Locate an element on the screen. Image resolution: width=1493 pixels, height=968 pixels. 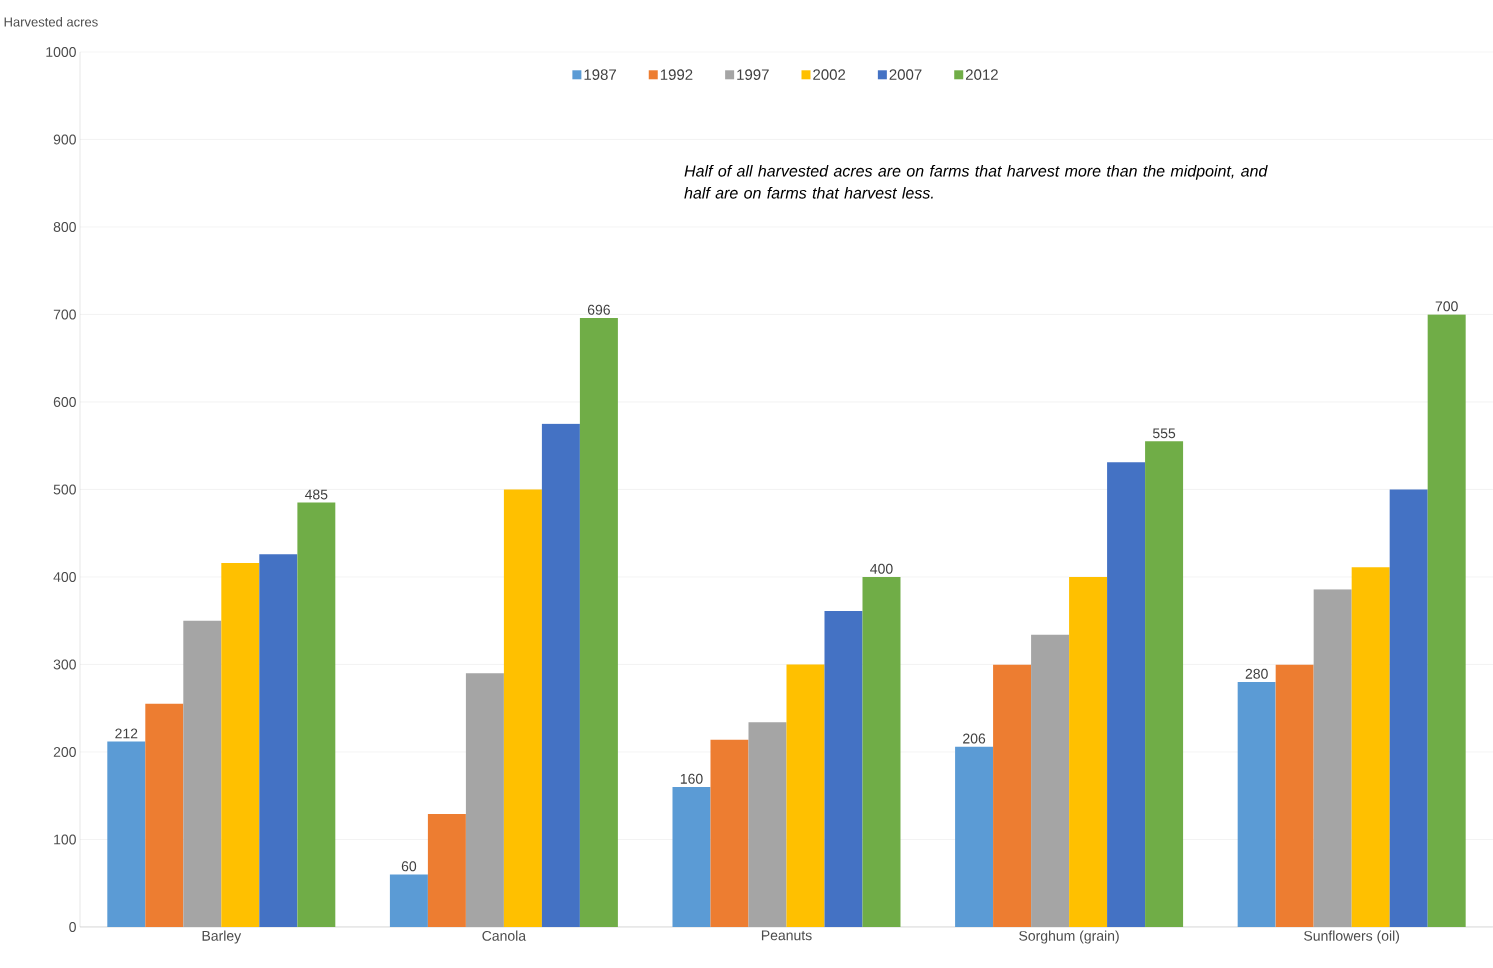
legend-label: 1997 is located at coordinates (753, 74).